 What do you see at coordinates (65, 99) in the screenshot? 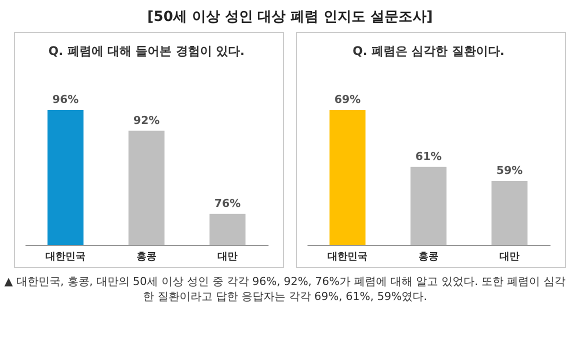
I see `data-label: 96%` at bounding box center [65, 99].